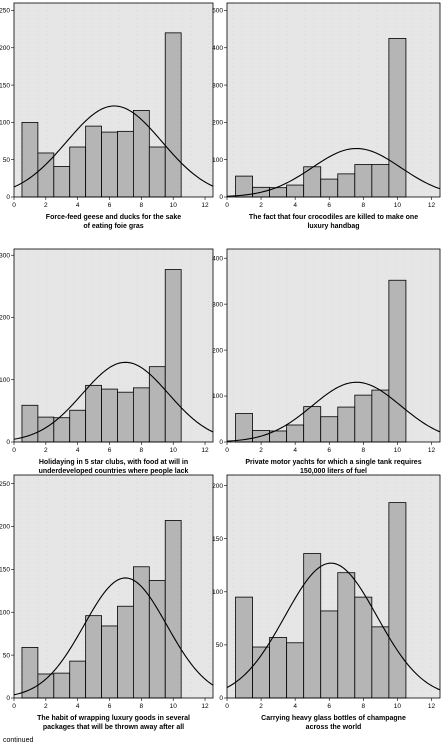 The height and width of the screenshot is (749, 443). What do you see at coordinates (217, 48) in the screenshot?
I see `y-tick-label: 400` at bounding box center [217, 48].